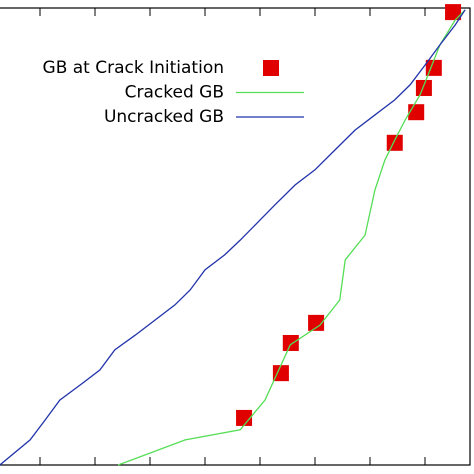 This screenshot has height=474, width=474. I want to click on legend-label: Uncracked GB, so click(164, 117).